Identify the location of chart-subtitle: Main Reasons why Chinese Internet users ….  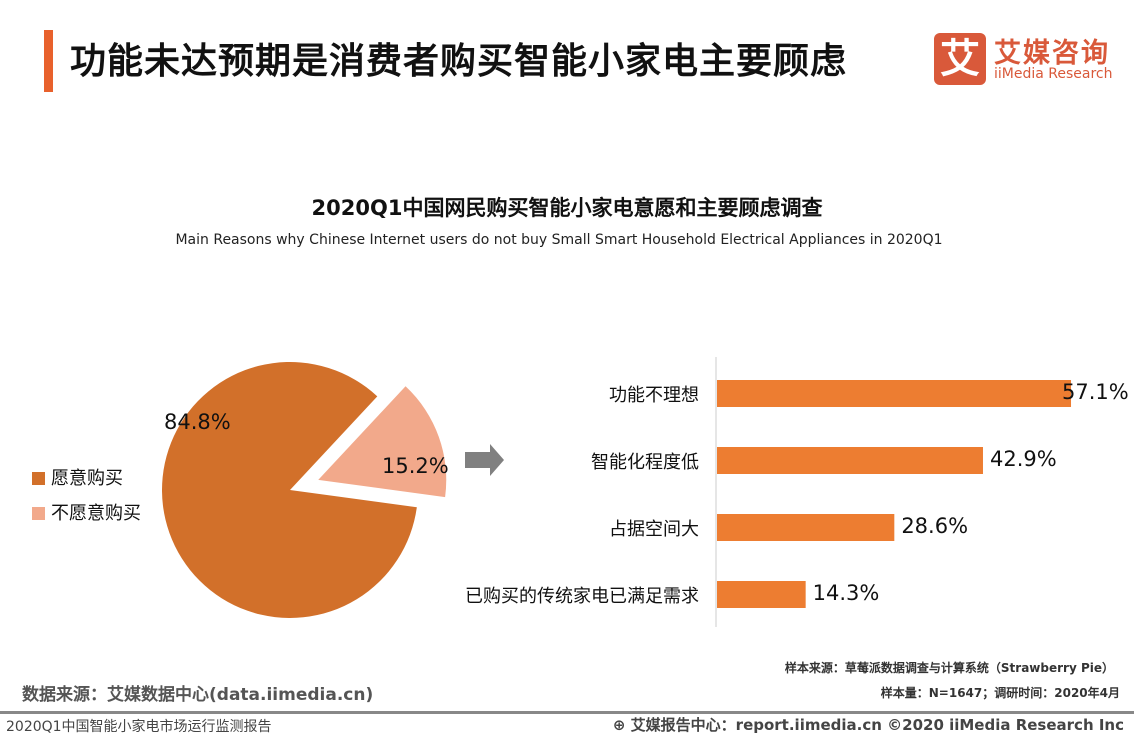
(559, 240).